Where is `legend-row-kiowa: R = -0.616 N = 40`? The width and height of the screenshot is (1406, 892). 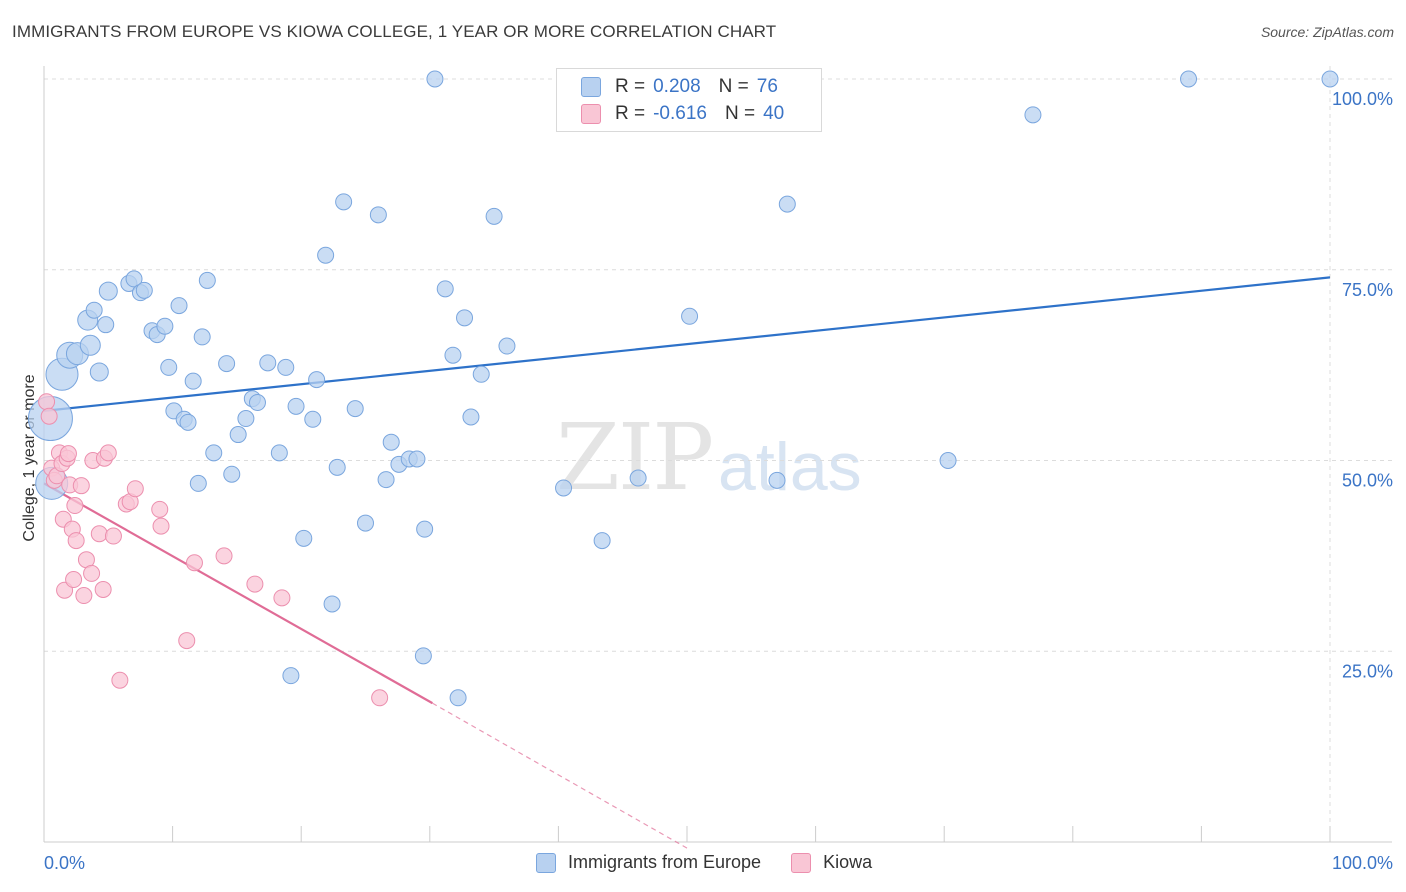 legend-row-kiowa: R = -0.616 N = 40 is located at coordinates (682, 114).